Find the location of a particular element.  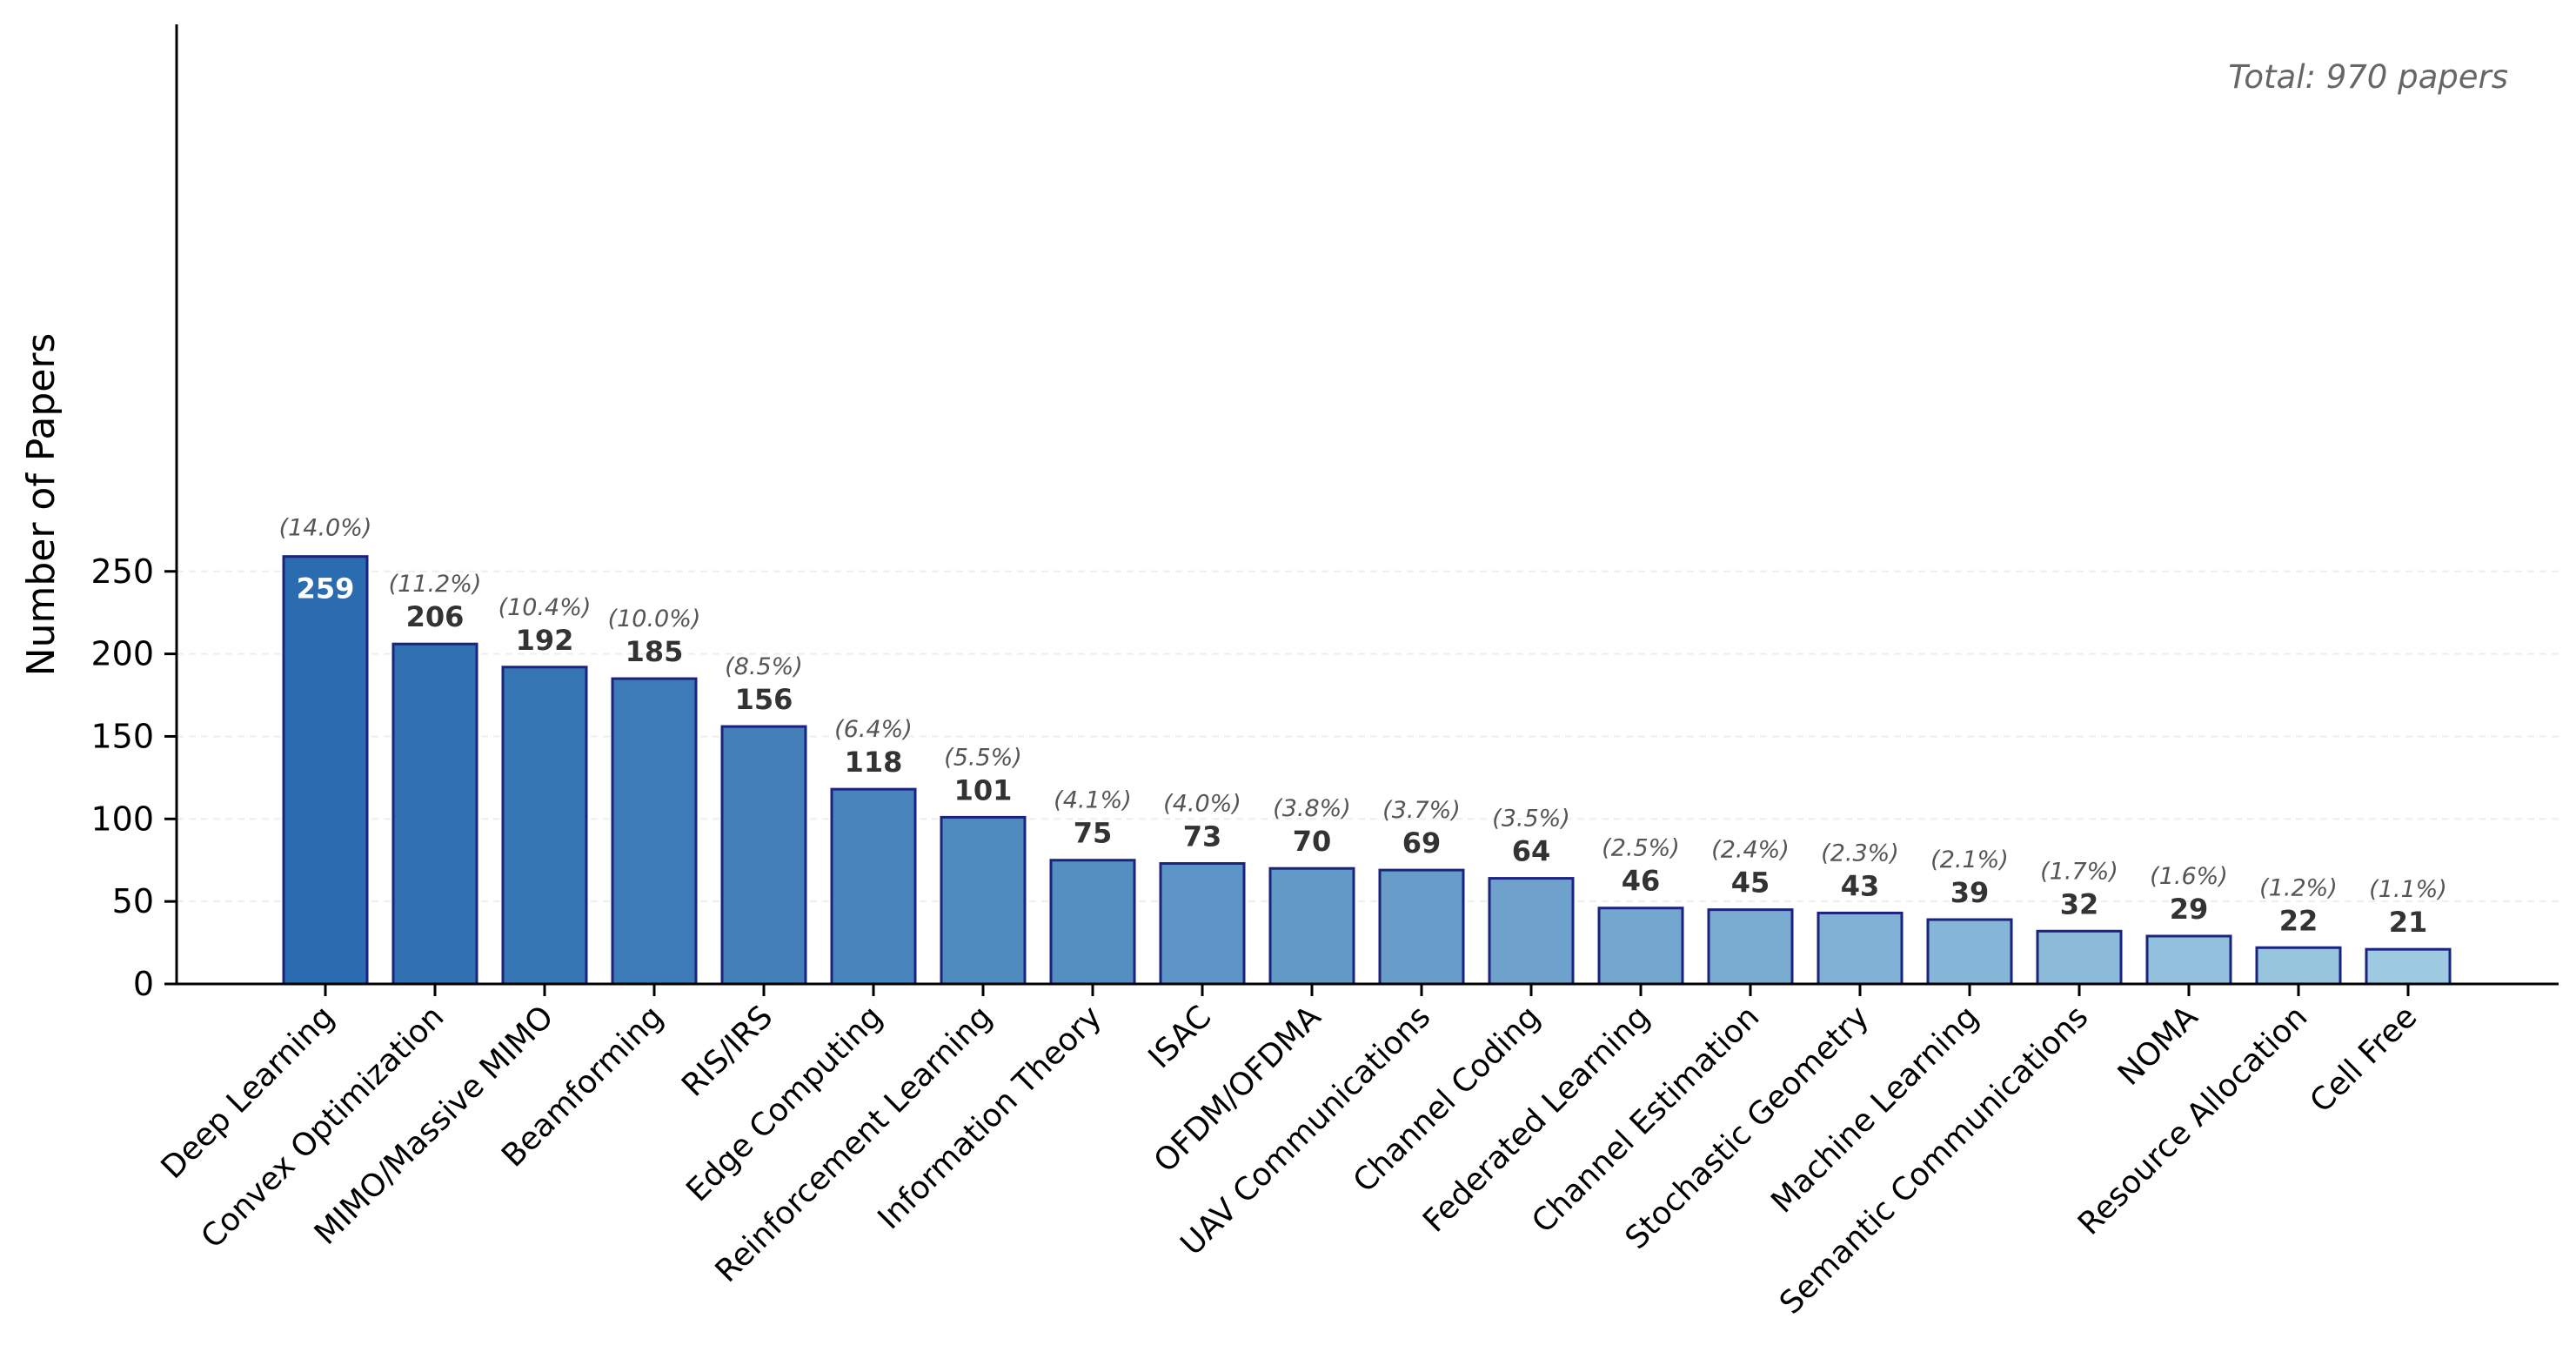

percent-label: (14.0%) is located at coordinates (325, 528).